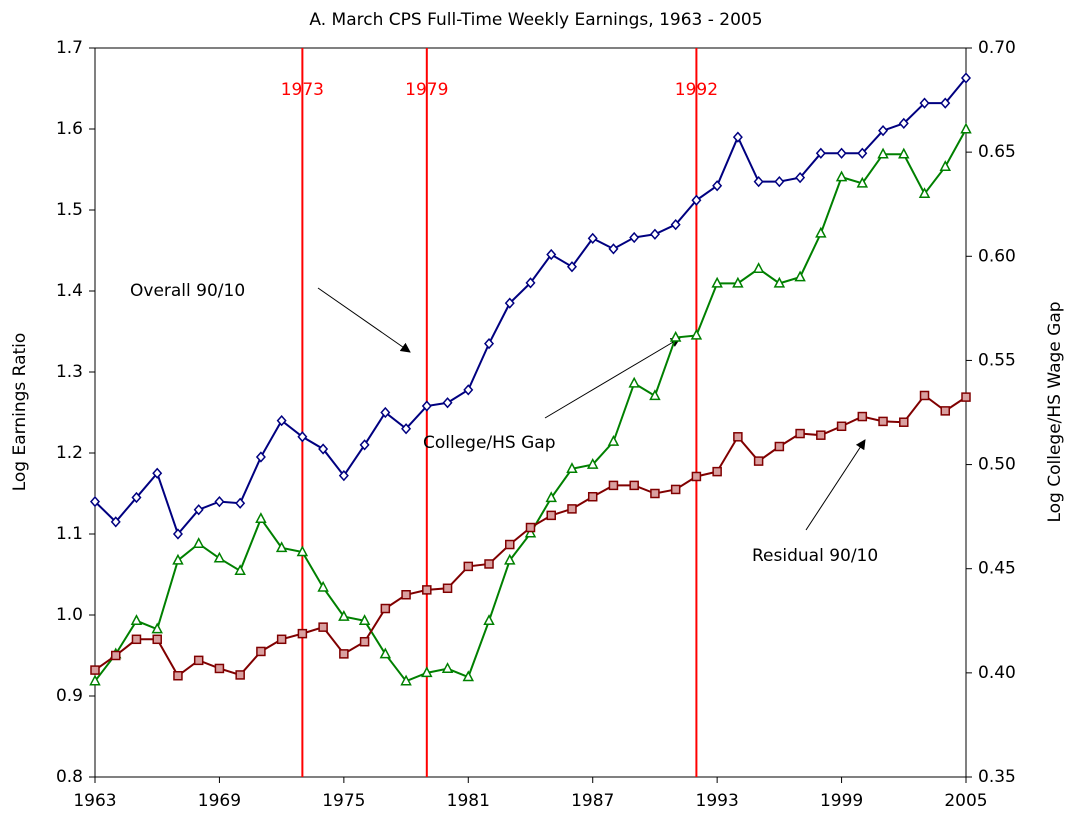 The width and height of the screenshot is (1072, 827). Describe the element at coordinates (69, 48) in the screenshot. I see `y-tick-label: 1.7` at that location.